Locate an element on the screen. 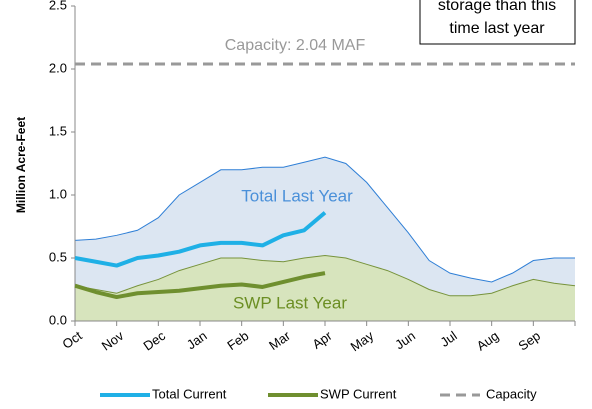  area-line is located at coordinates (325, 275).